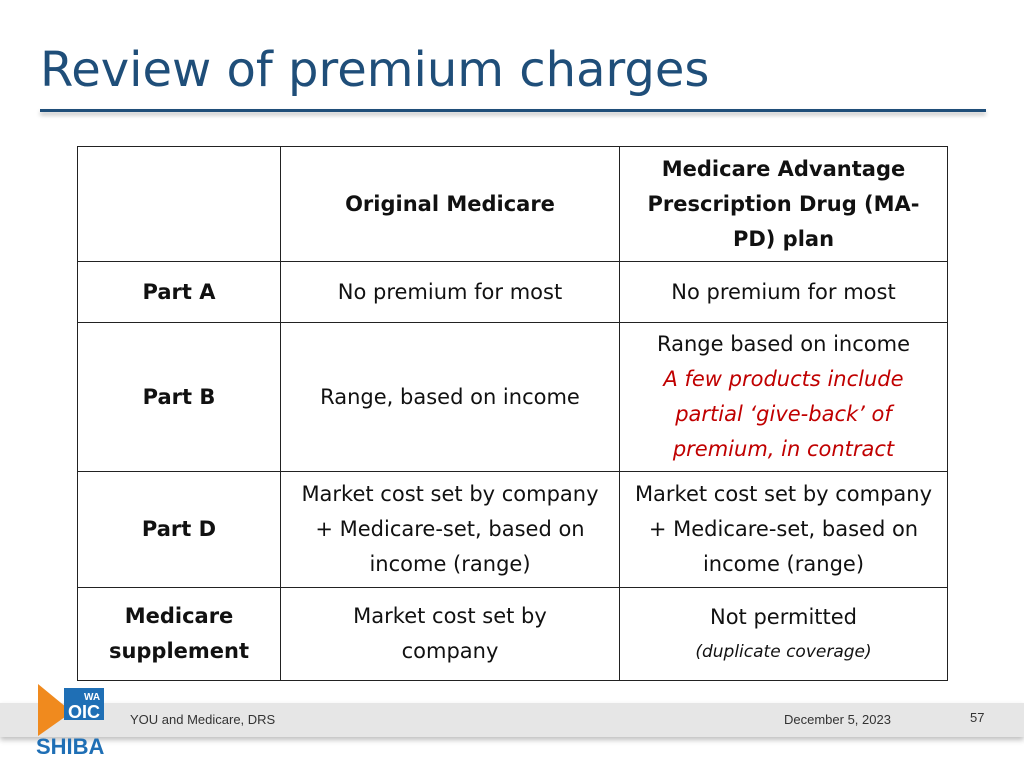 This screenshot has height=768, width=1024. I want to click on cell-part-b-original: Range, based on income, so click(450, 397).